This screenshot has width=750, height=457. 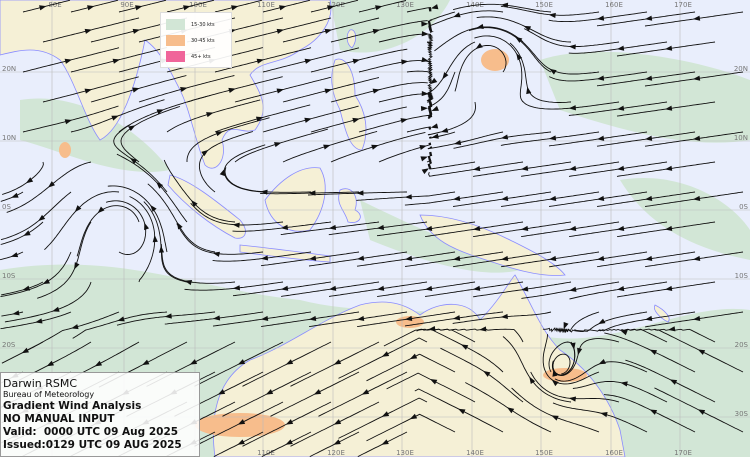 What do you see at coordinates (72, 406) in the screenshot?
I see `product-title: Gradient Wind Analysis` at bounding box center [72, 406].